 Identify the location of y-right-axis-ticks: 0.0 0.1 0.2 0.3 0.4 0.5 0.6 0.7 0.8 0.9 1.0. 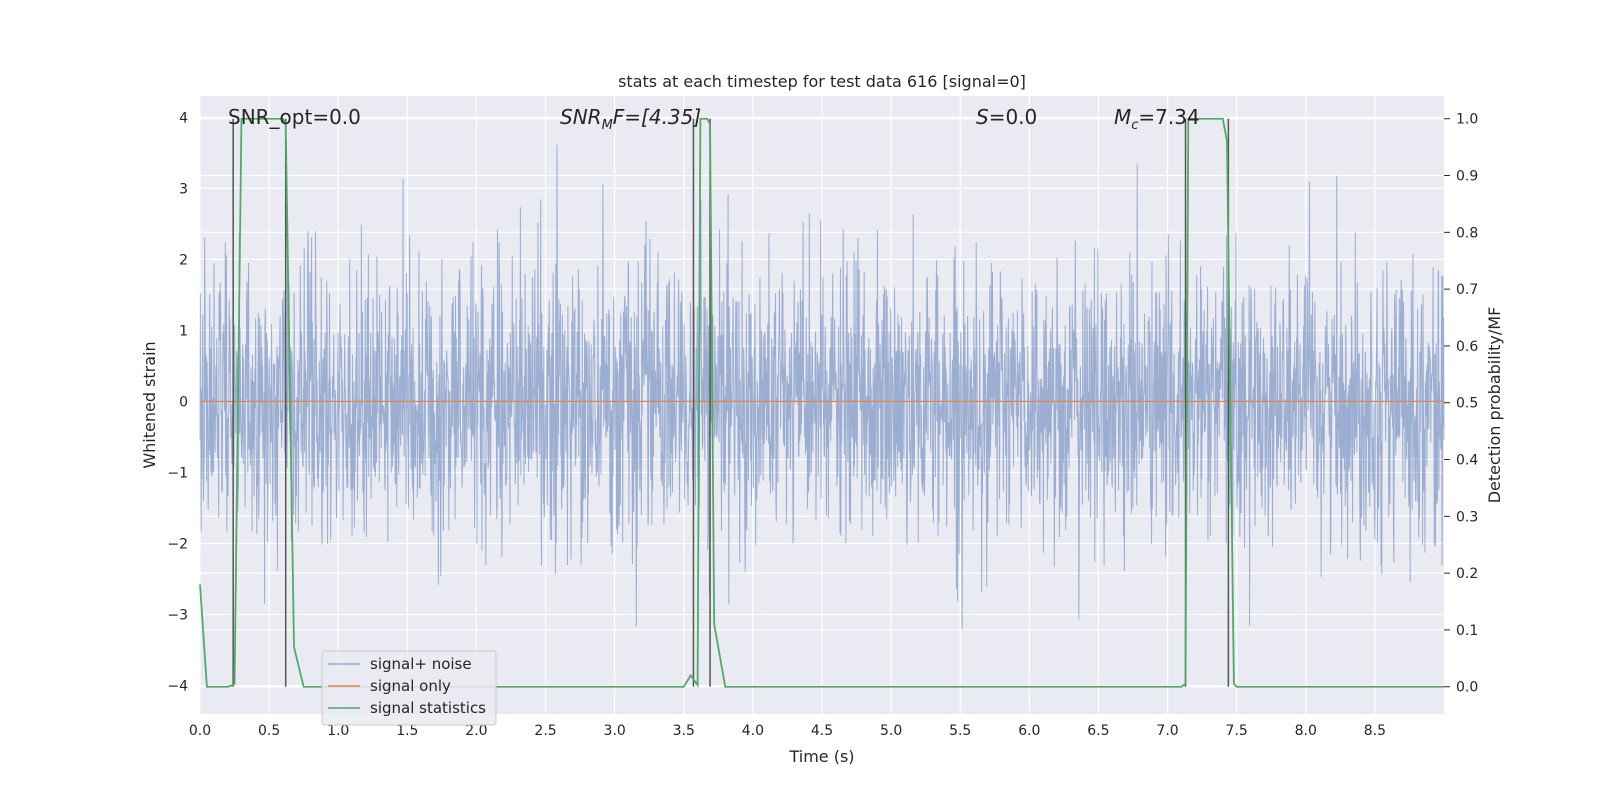
(1461, 404).